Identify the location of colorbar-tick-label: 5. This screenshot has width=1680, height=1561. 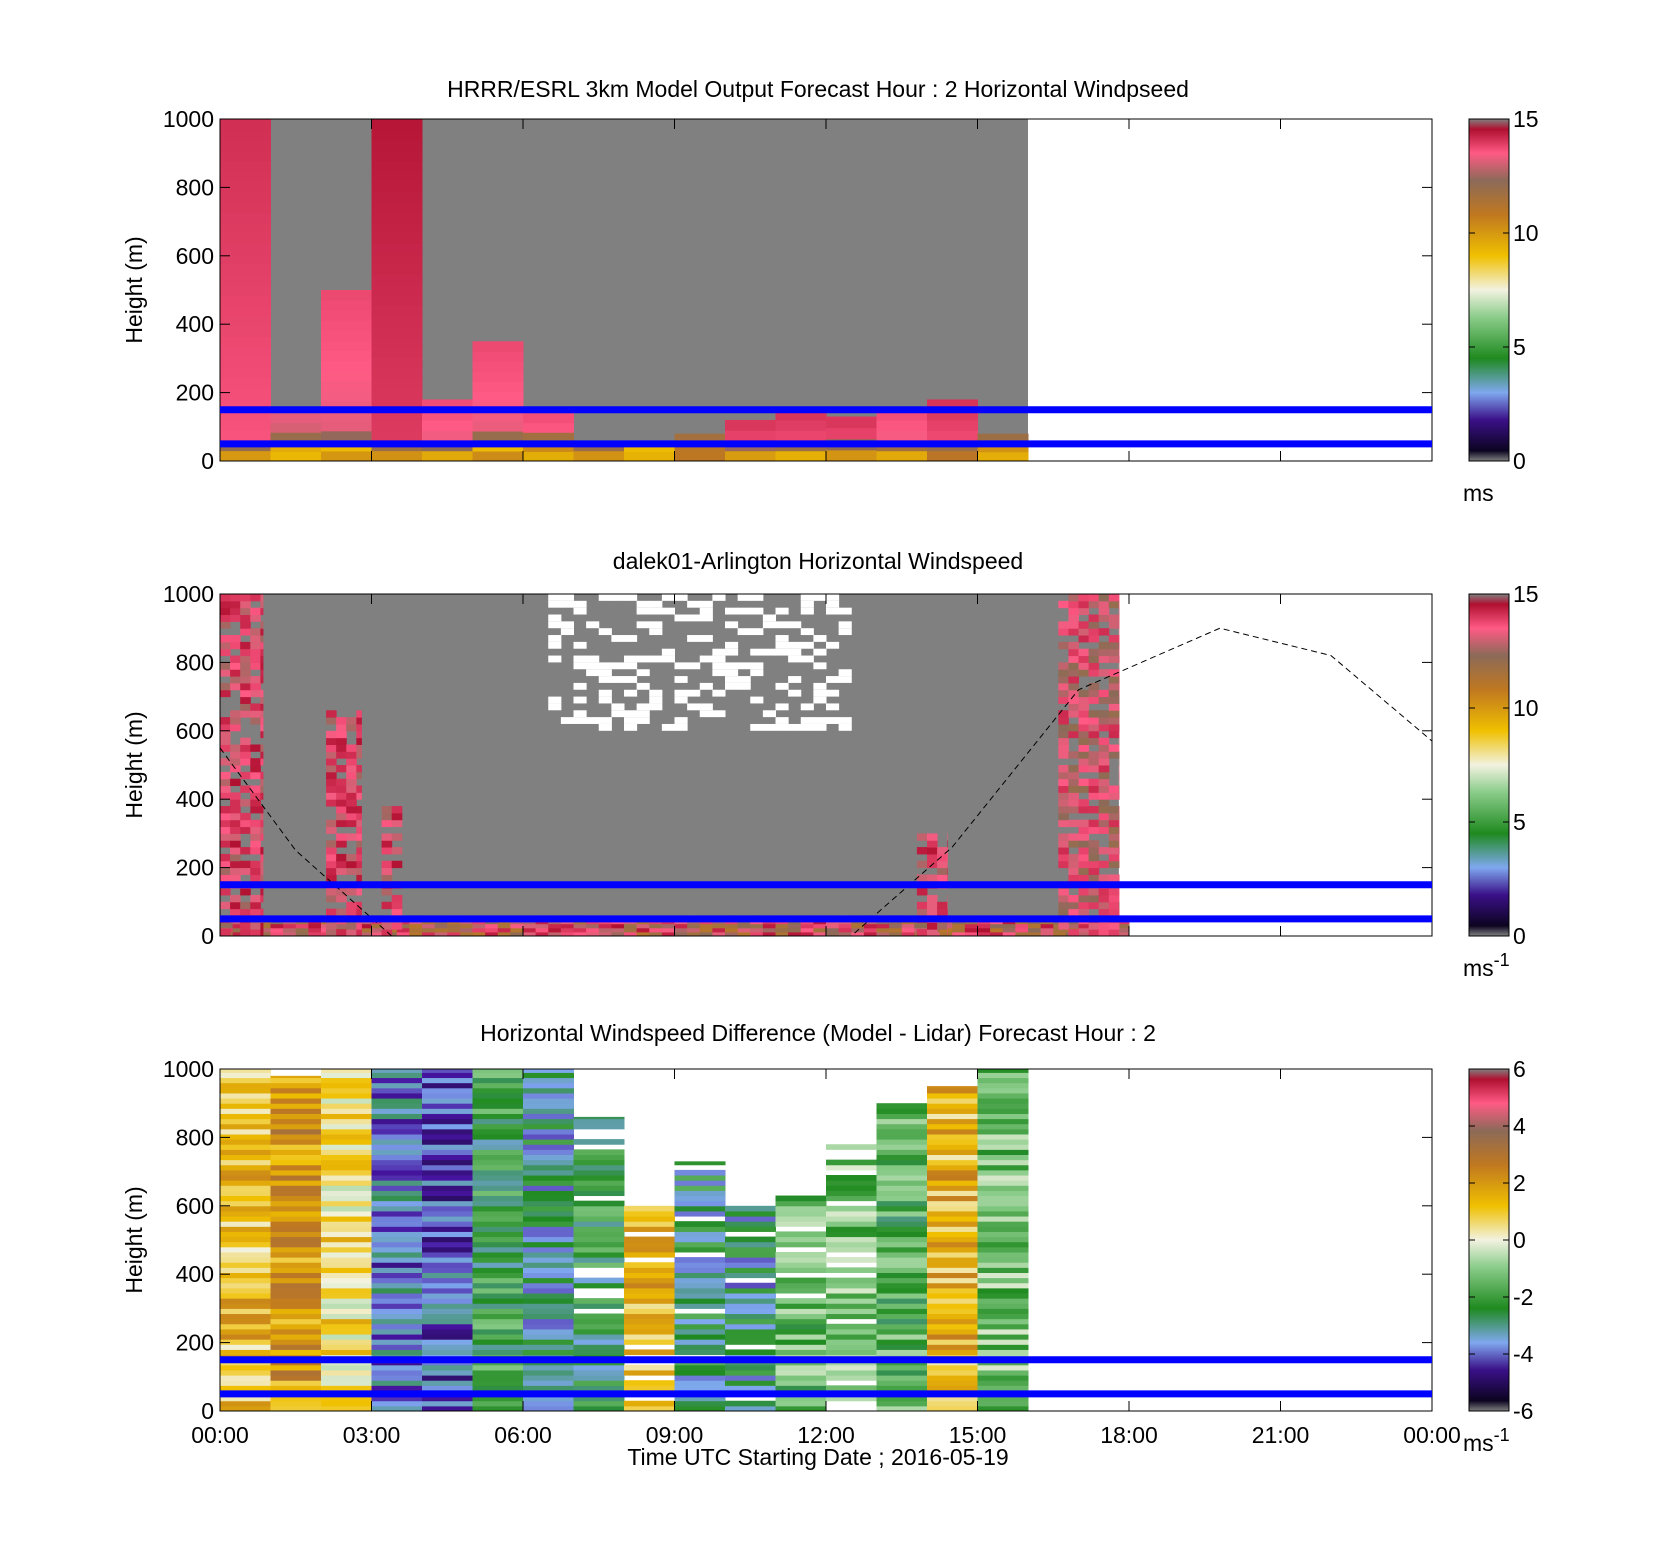
(1519, 347).